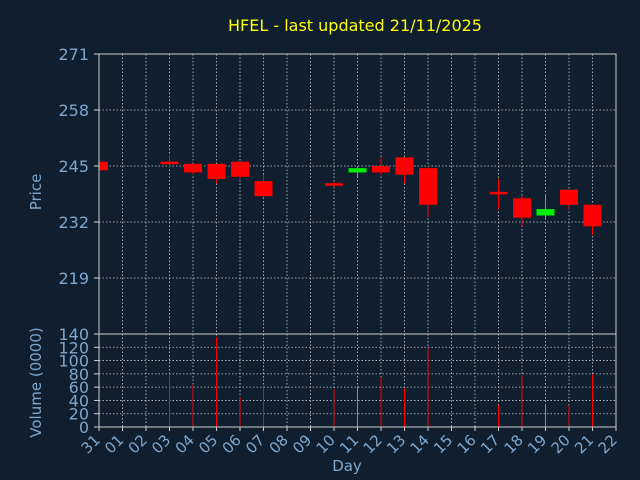 The image size is (640, 480). What do you see at coordinates (79, 374) in the screenshot?
I see `volume-tick-label: 80` at bounding box center [79, 374].